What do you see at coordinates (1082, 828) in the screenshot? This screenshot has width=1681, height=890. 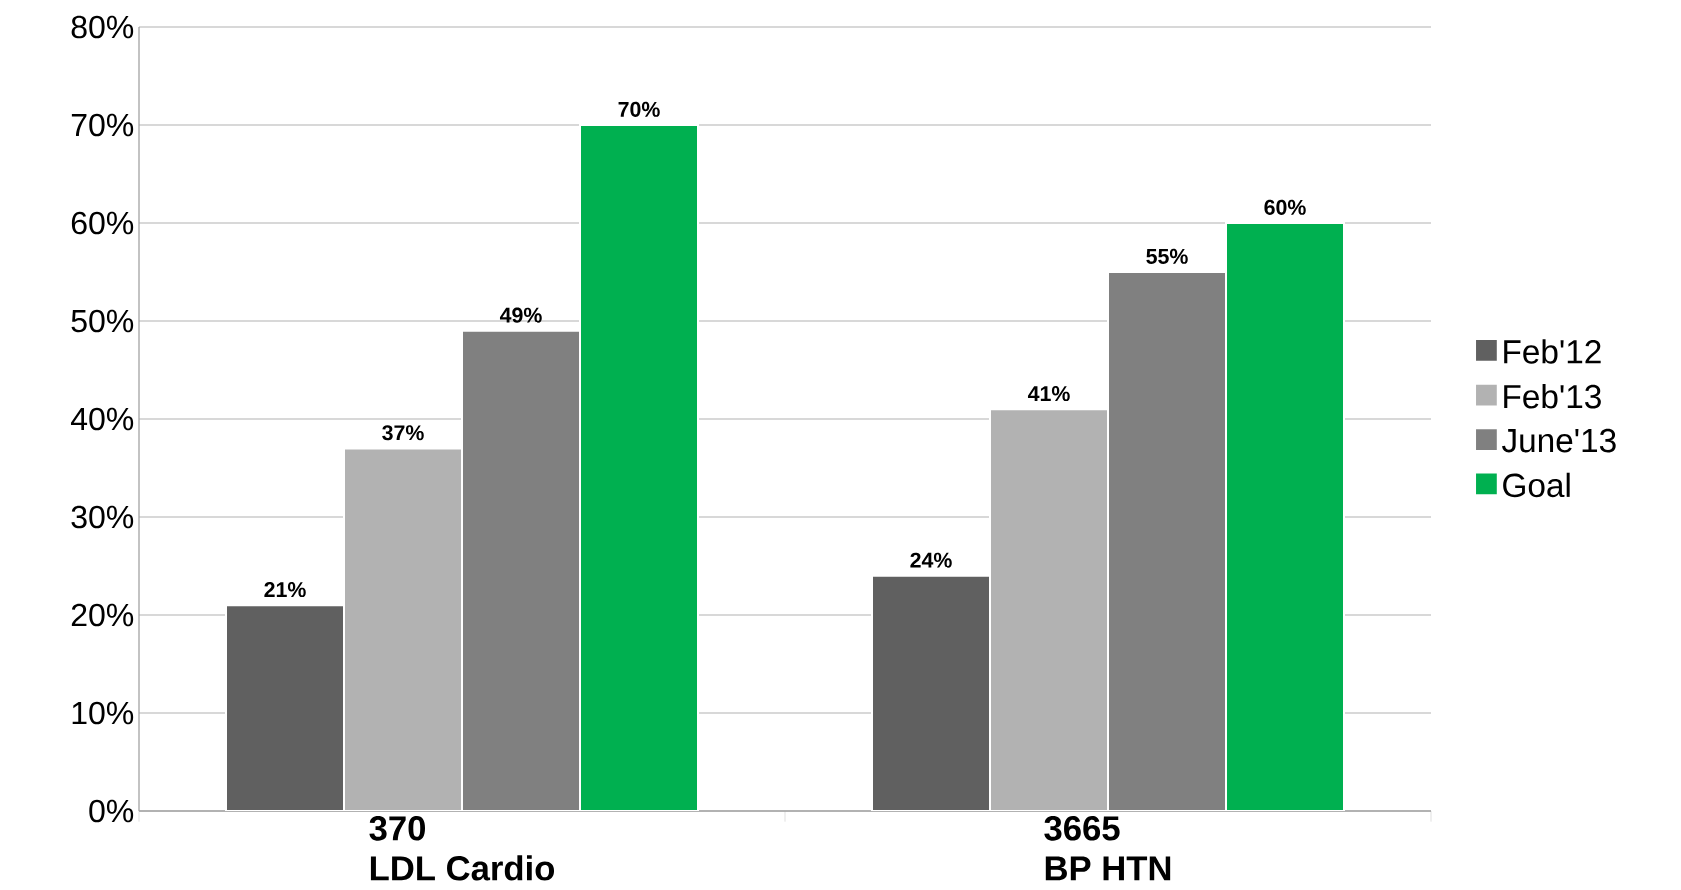 I see `text: 3665` at bounding box center [1082, 828].